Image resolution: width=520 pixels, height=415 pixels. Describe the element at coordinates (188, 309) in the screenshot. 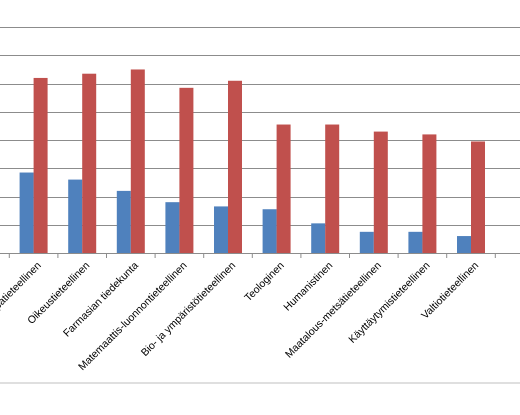

I see `x-tick-label: Bio- ja ympäristötieteellinen` at that location.